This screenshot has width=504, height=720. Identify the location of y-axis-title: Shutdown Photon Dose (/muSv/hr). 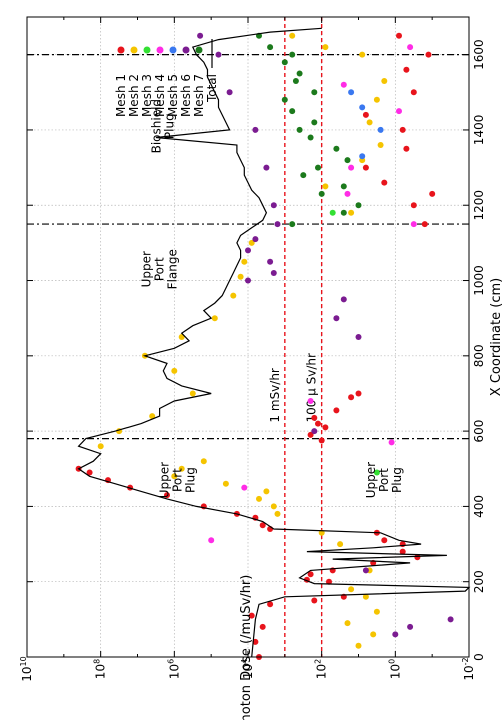
(246, 647).